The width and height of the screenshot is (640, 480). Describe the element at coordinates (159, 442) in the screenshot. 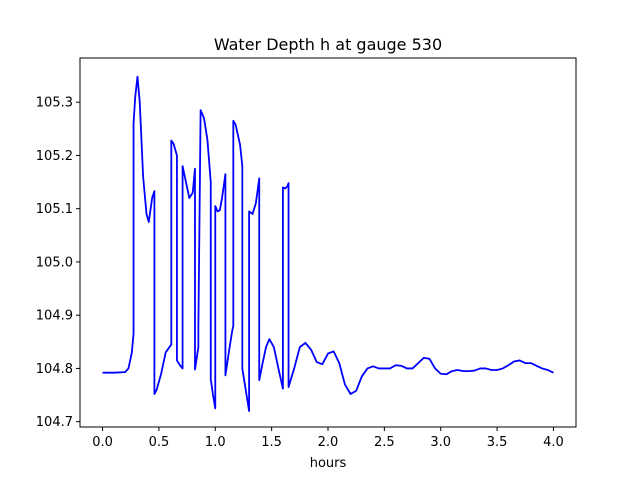

I see `x-tick-label: 0.5` at that location.